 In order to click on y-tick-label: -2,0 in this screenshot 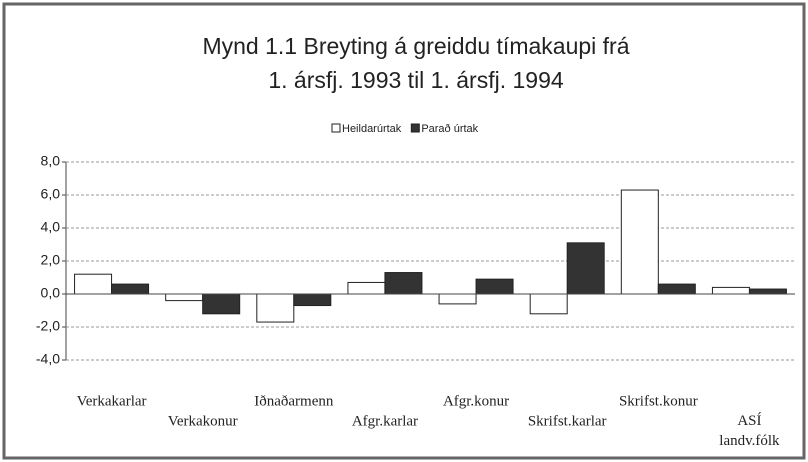, I will do `click(48, 326)`.